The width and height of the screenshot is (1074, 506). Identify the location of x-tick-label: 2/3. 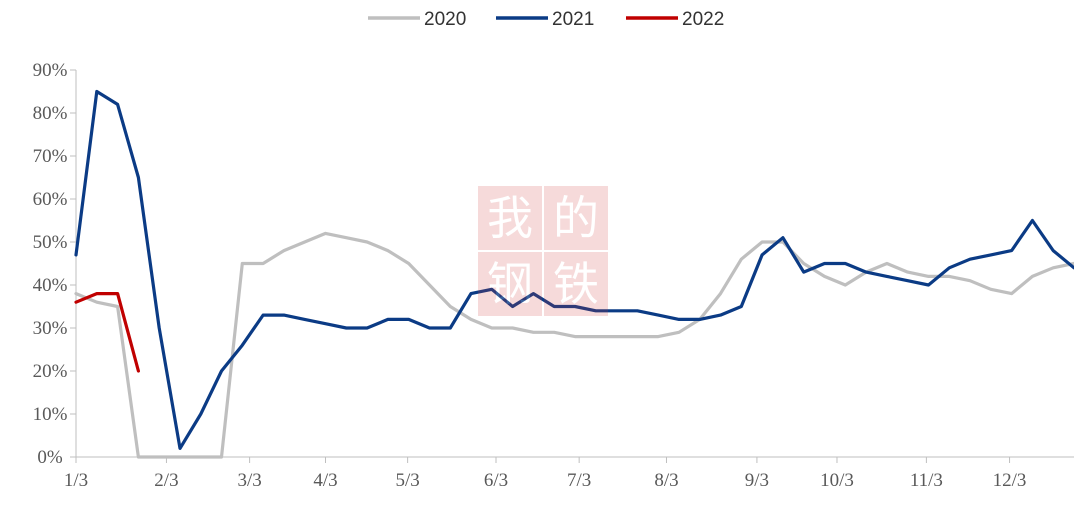
(166, 480).